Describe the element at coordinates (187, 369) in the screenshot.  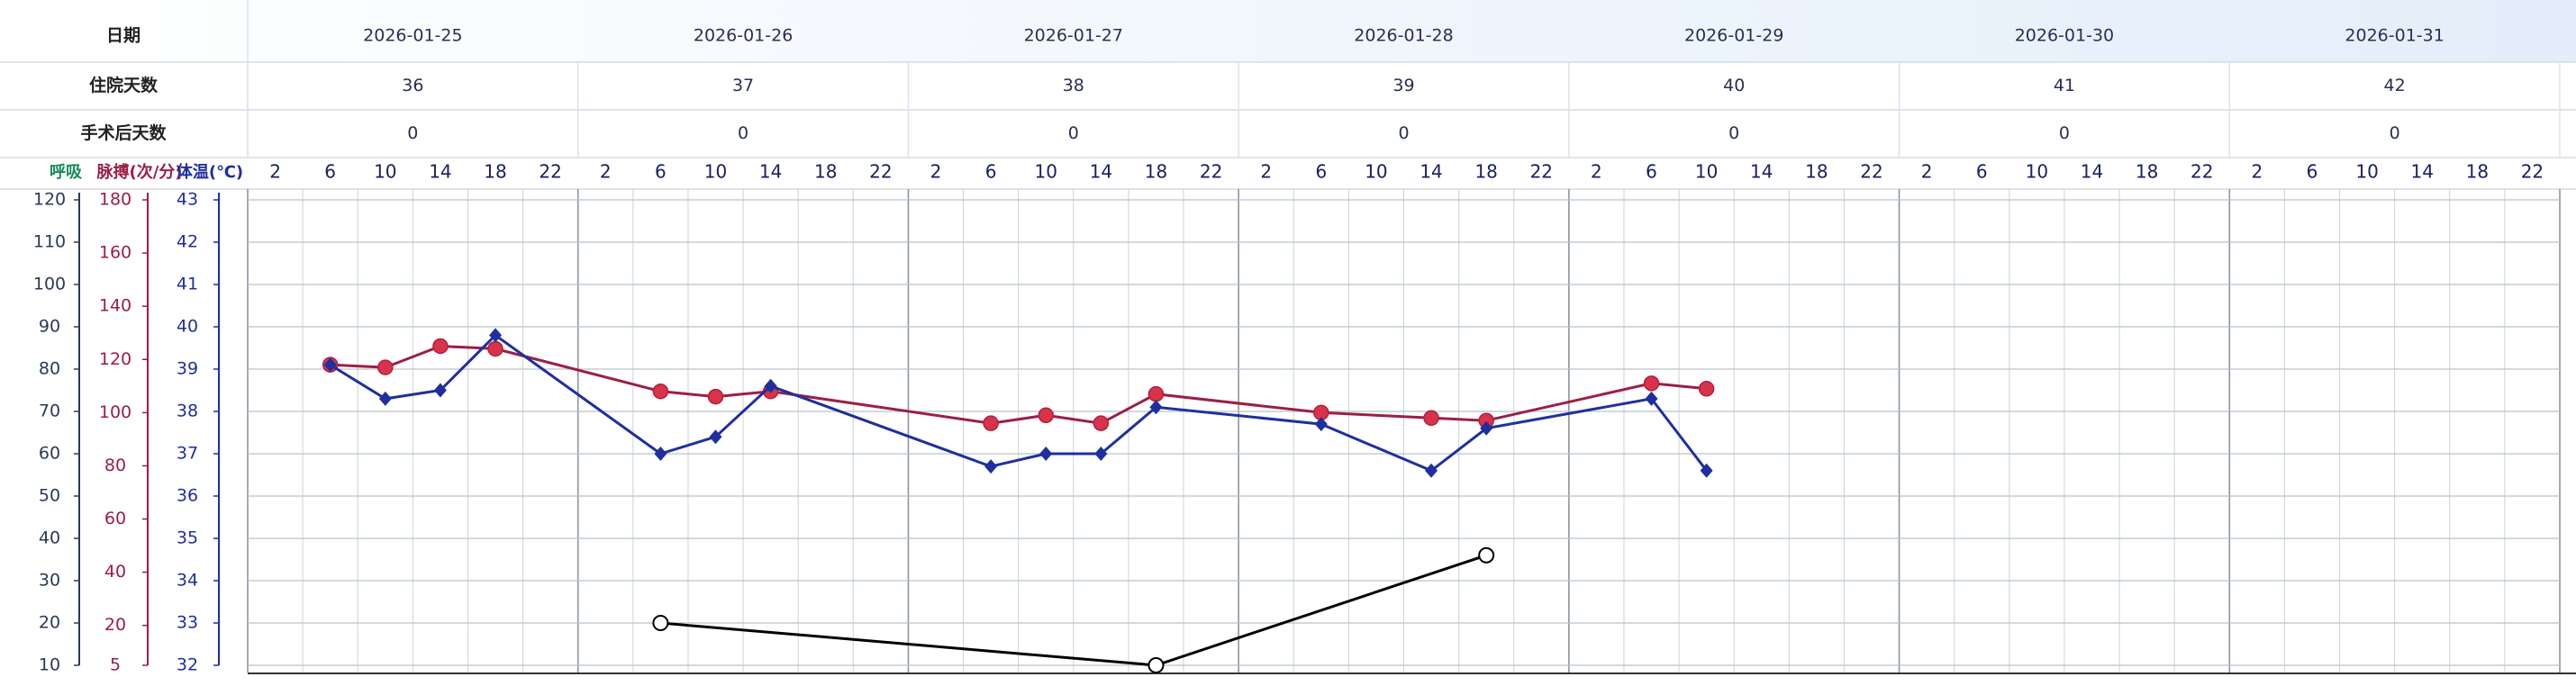
I see `y-tick-label: 39` at that location.